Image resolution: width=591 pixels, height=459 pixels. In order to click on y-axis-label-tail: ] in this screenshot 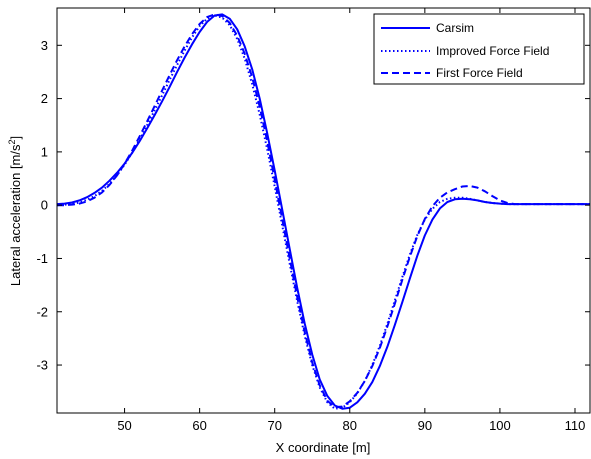, I will do `click(15, 138)`.